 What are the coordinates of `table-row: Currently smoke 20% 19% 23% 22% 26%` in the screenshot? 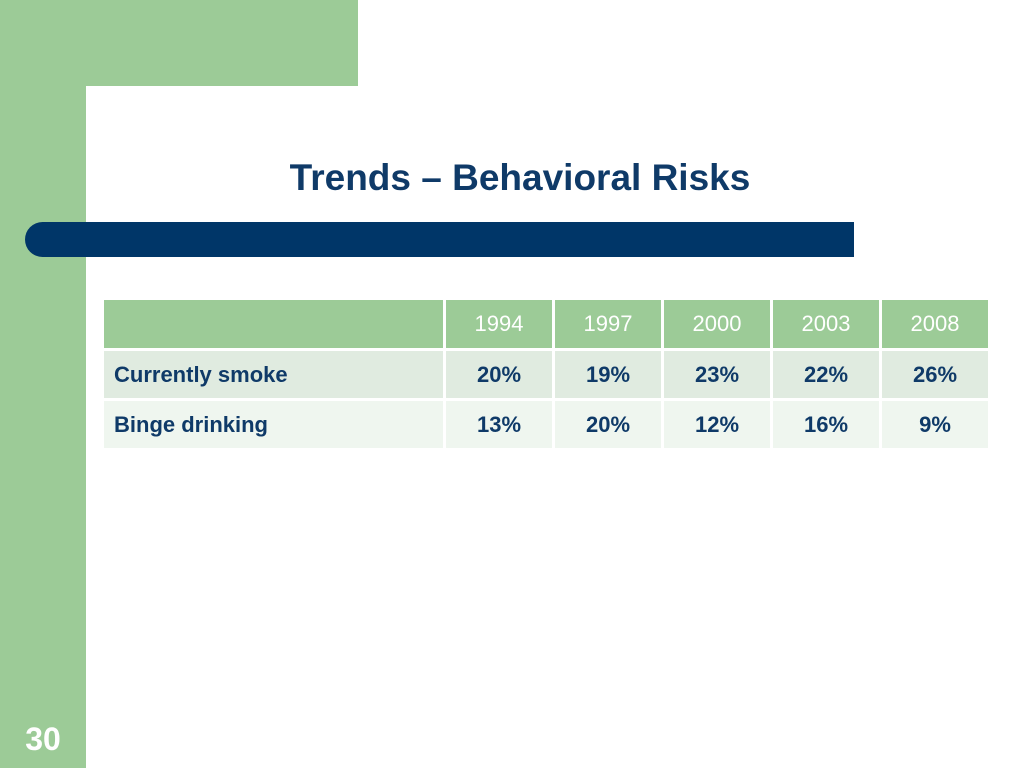 It's located at (546, 374).